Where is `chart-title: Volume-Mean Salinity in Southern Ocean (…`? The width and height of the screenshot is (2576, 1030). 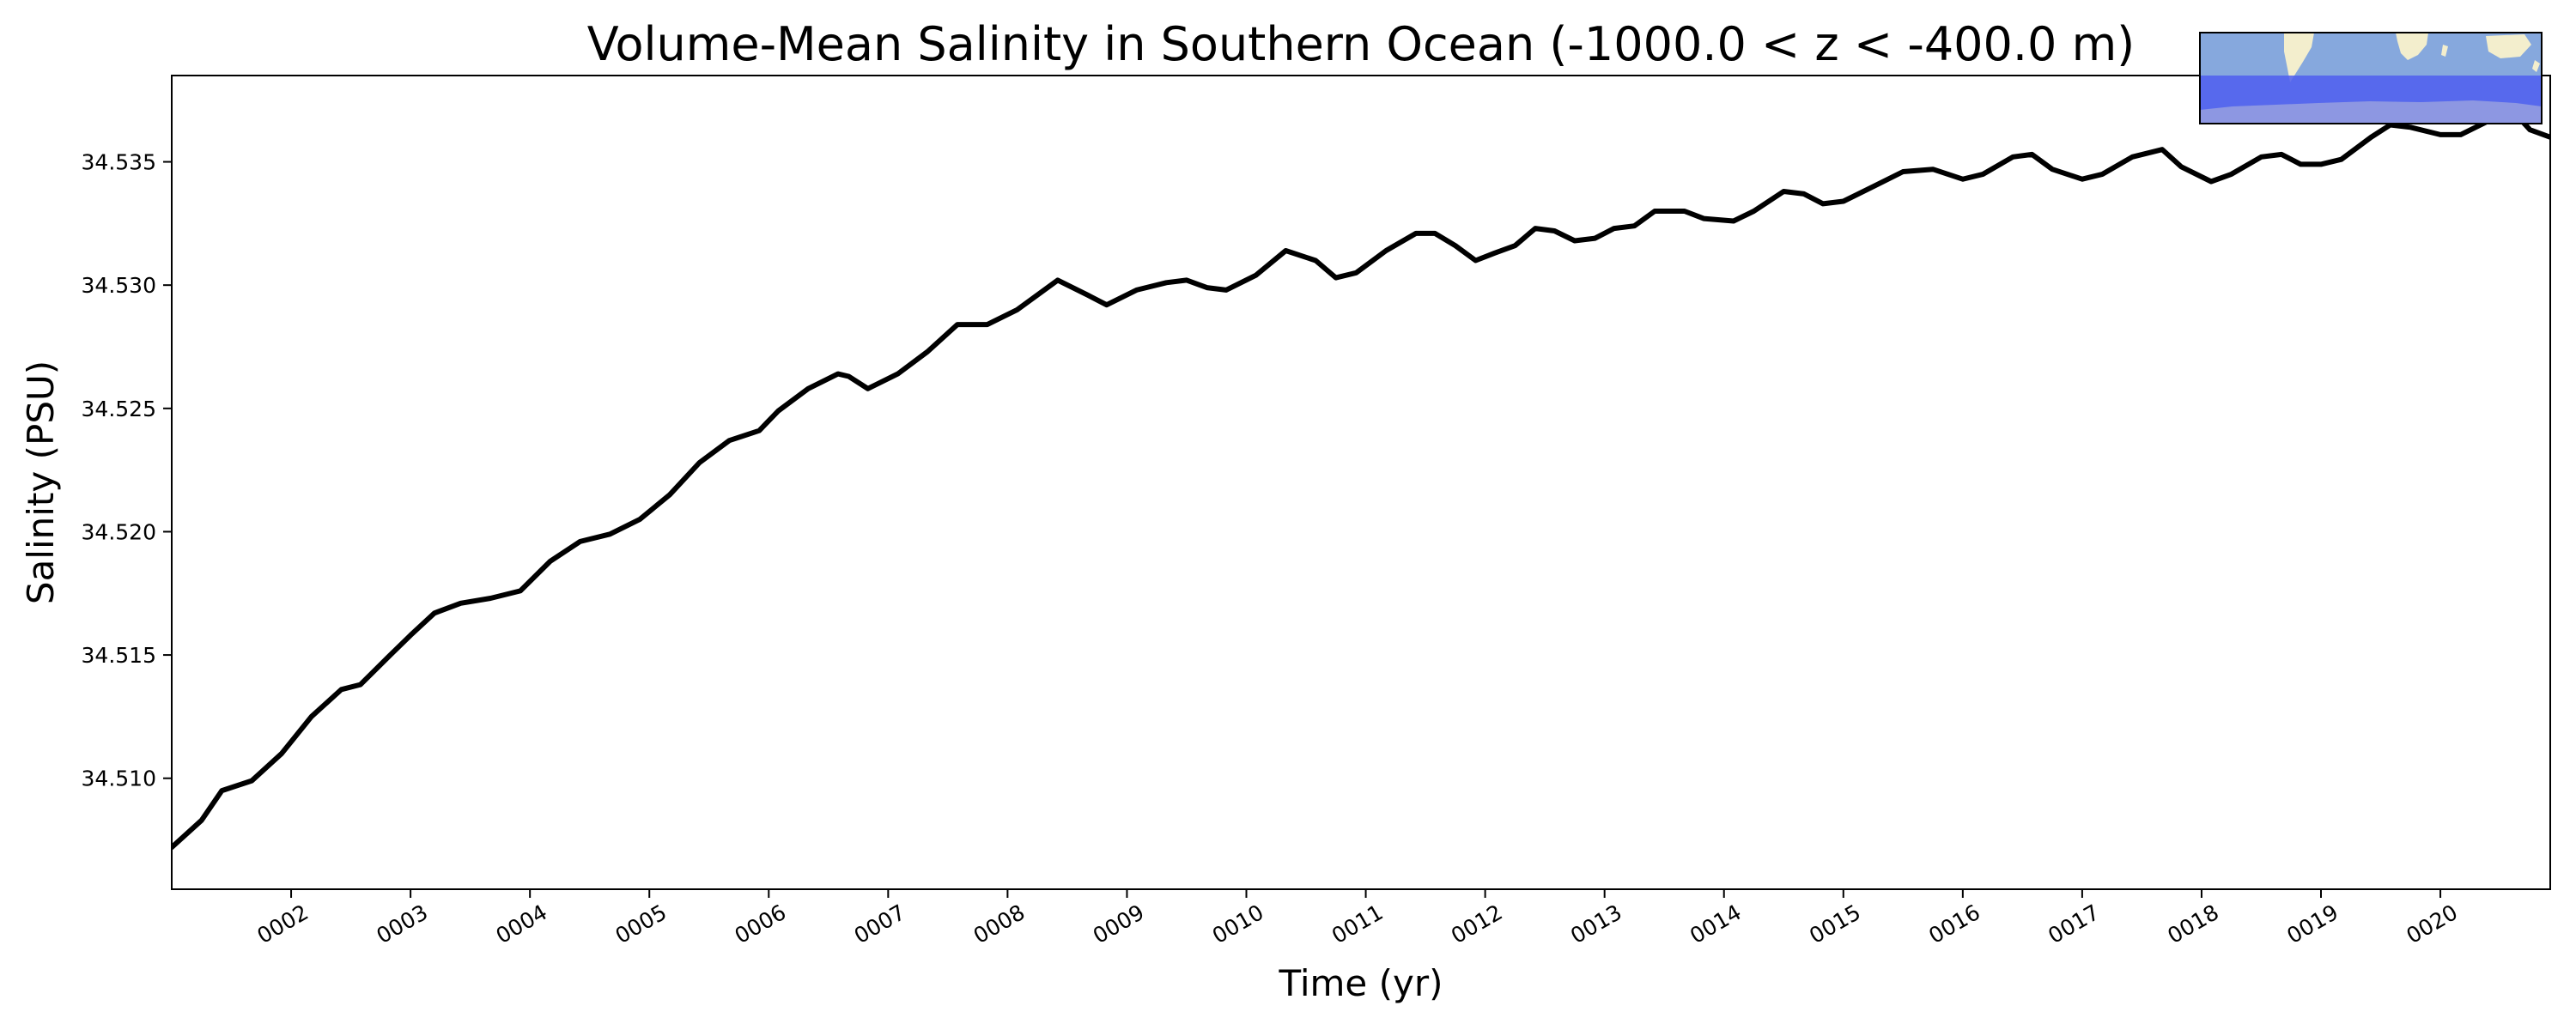
chart-title: Volume-Mean Salinity in Southern Ocean (… is located at coordinates (1361, 44).